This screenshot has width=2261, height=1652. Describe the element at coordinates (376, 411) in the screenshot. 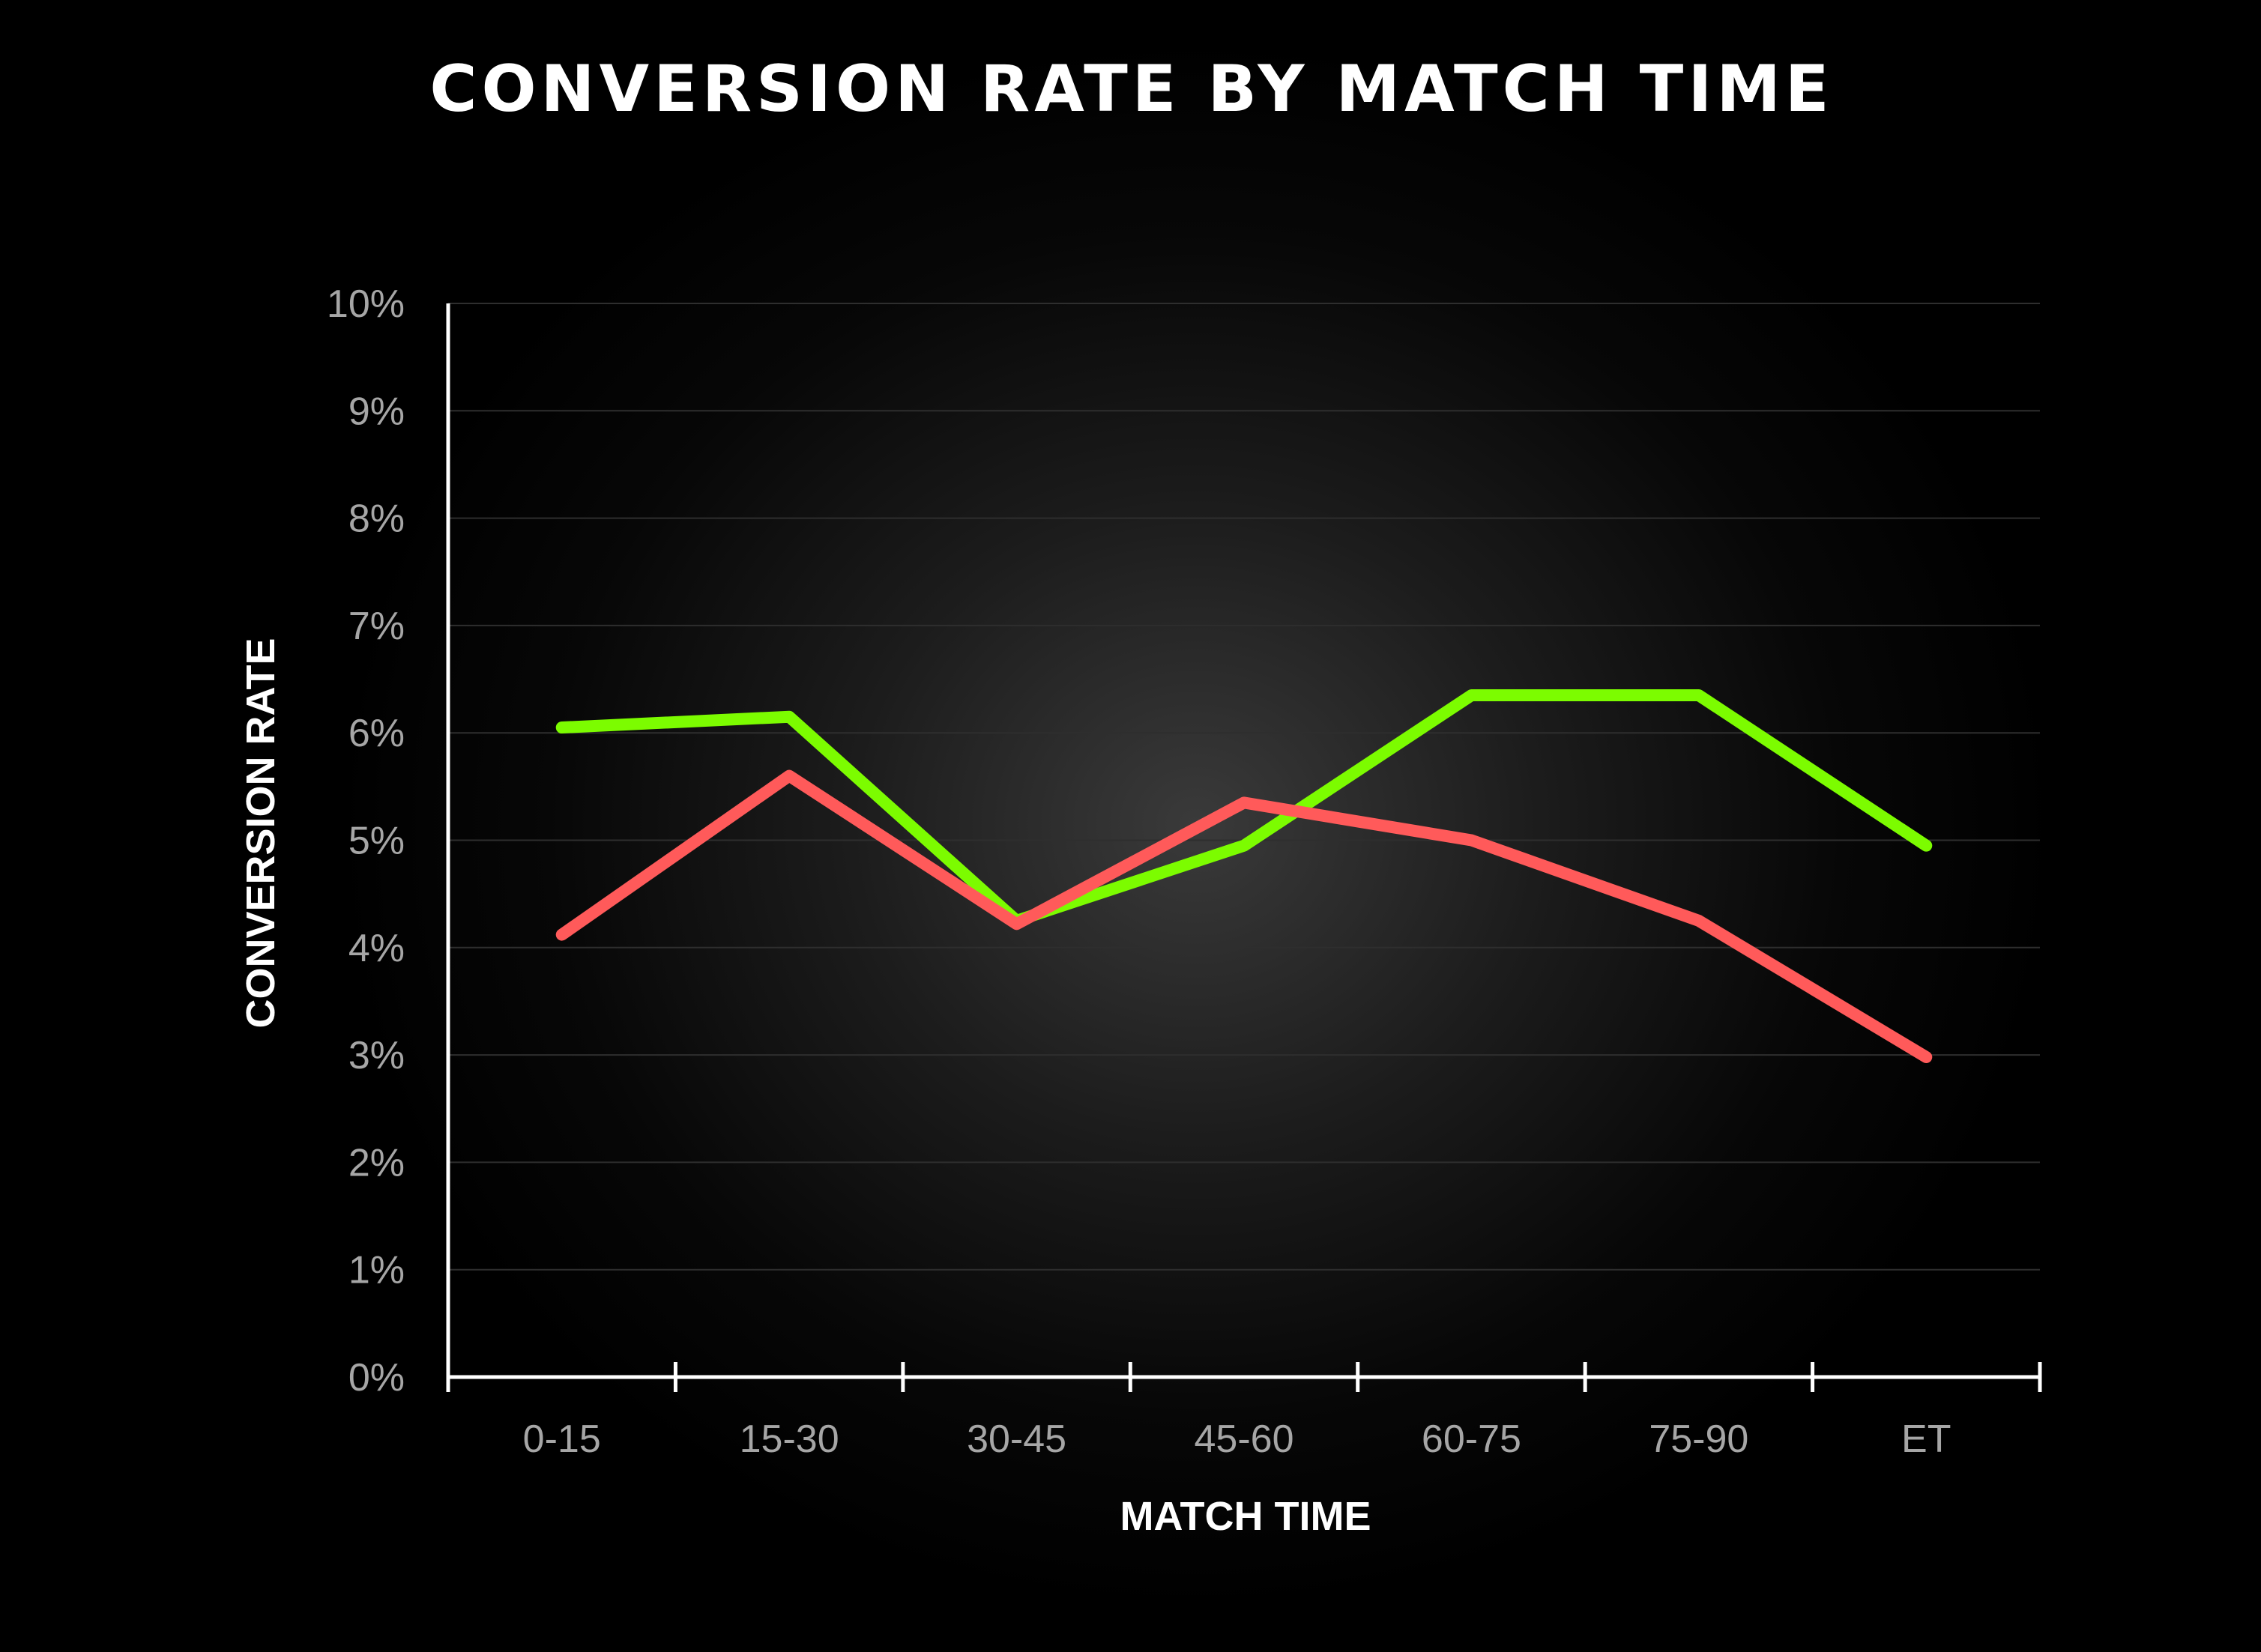

I see `y-tick-label: 9%` at that location.